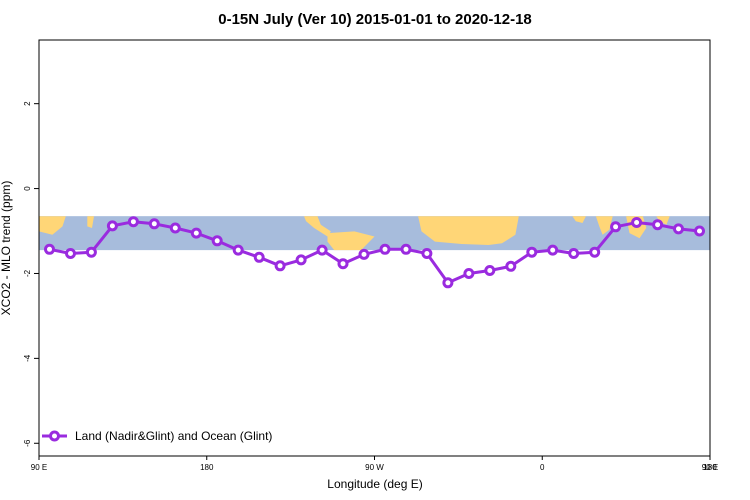 The image size is (750, 500). What do you see at coordinates (374, 484) in the screenshot?
I see `x-axis-label: Longitude (deg E)` at bounding box center [374, 484].